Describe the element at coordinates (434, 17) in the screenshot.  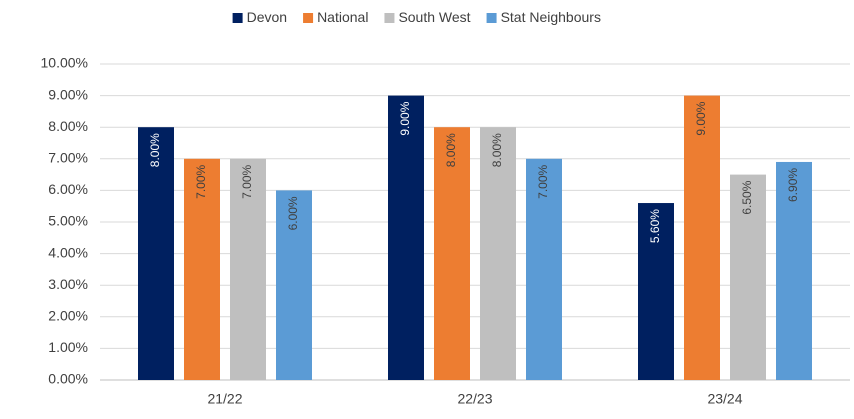
I see `legend-label: South West` at that location.